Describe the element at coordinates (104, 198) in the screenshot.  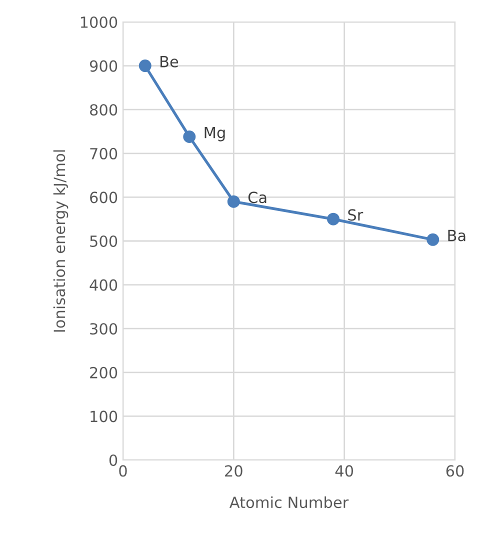
I see `y-tick-label: 600` at that location.